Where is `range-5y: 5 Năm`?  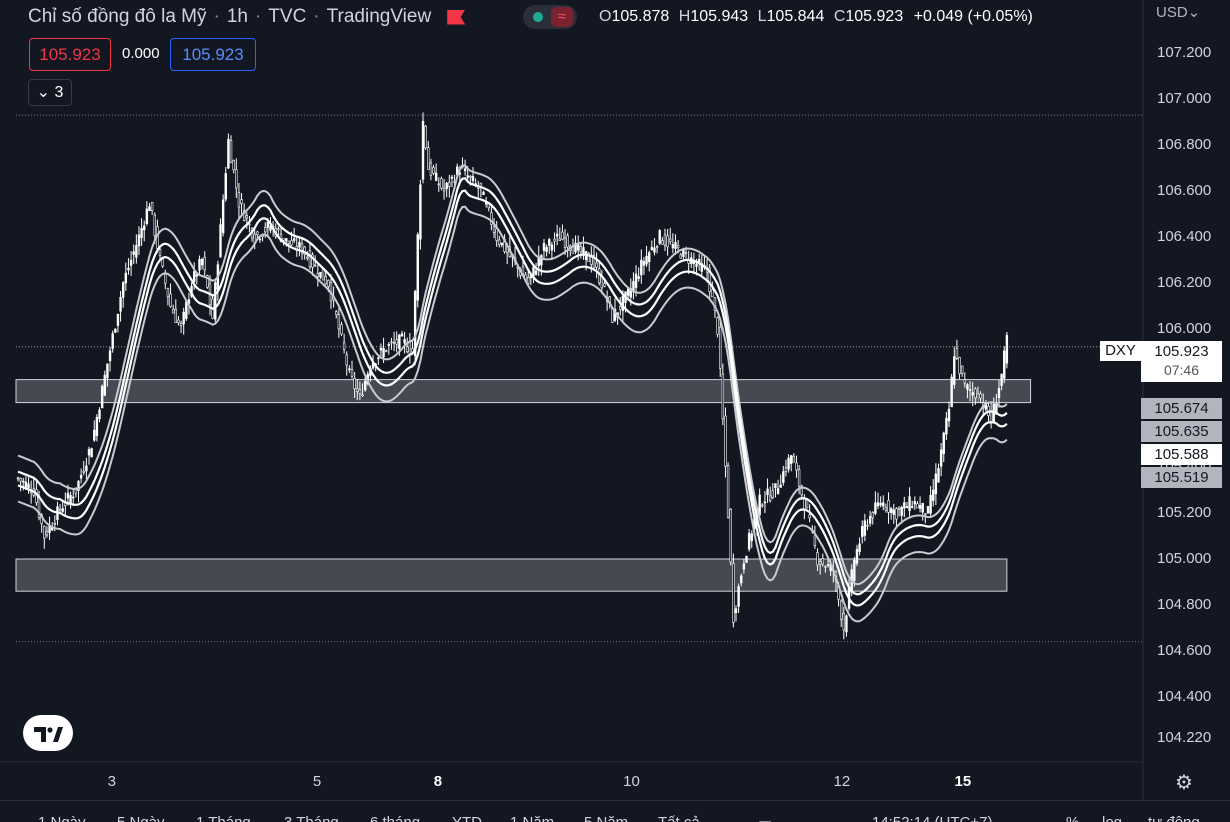
range-5y: 5 Năm is located at coordinates (606, 818).